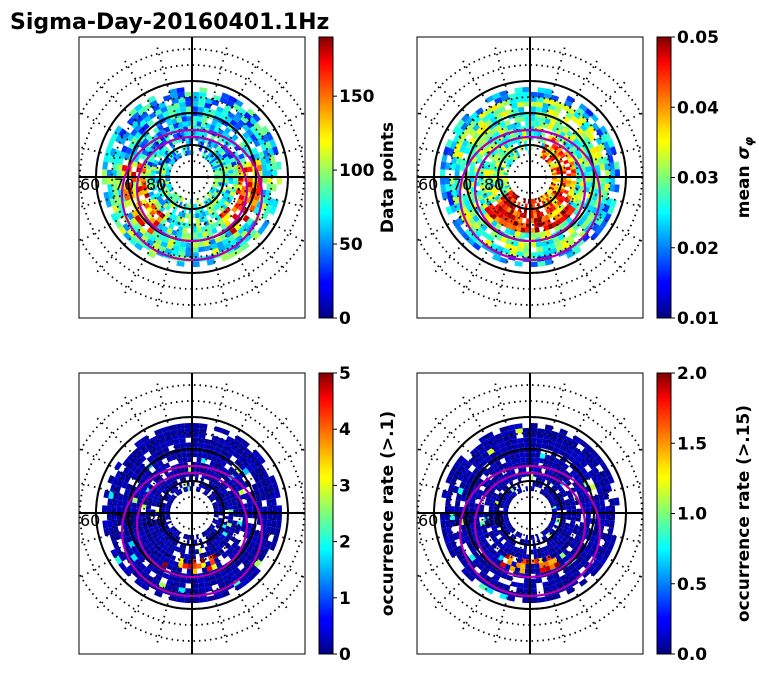 The width and height of the screenshot is (759, 674). I want to click on oval-line-inner, so click(192, 525).